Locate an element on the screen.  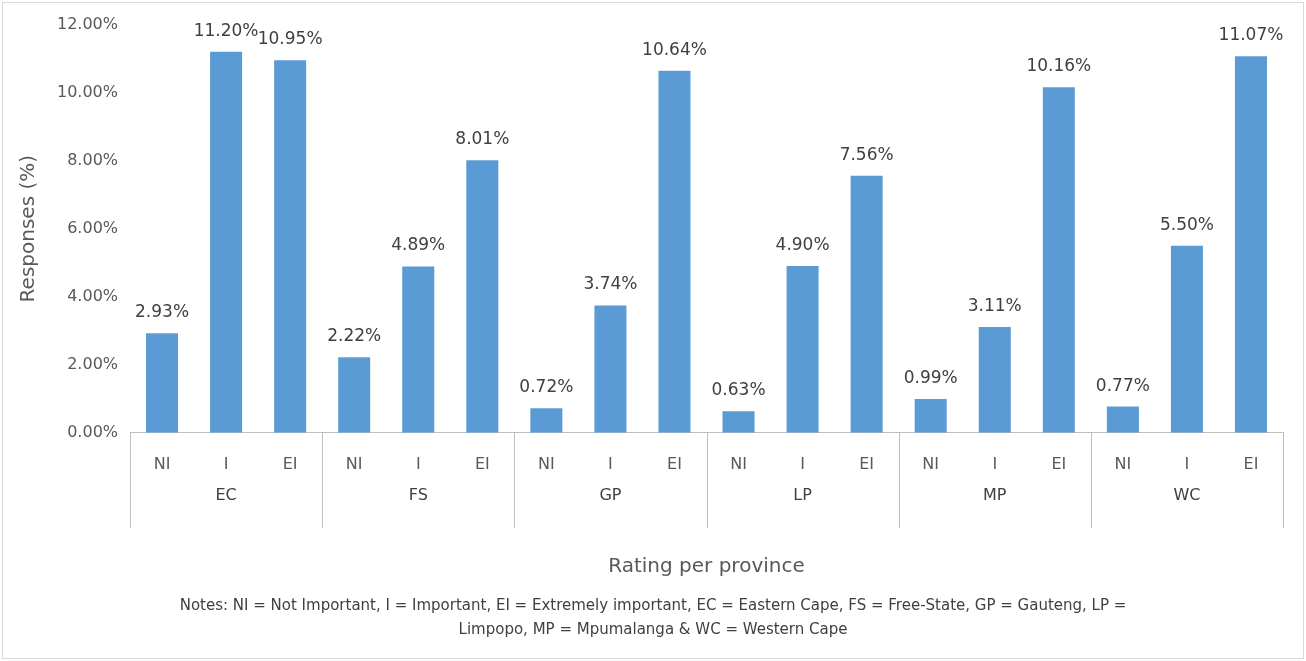
data-label: 4.89% is located at coordinates (418, 244).